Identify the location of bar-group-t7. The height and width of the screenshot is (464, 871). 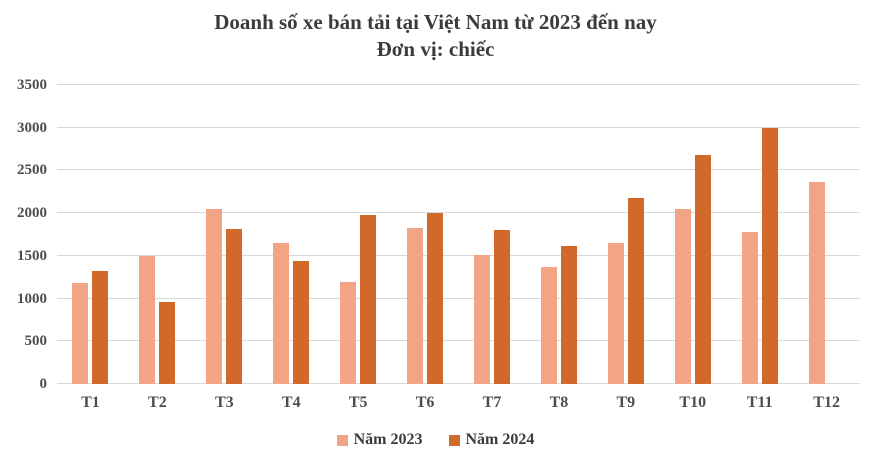
(492, 234).